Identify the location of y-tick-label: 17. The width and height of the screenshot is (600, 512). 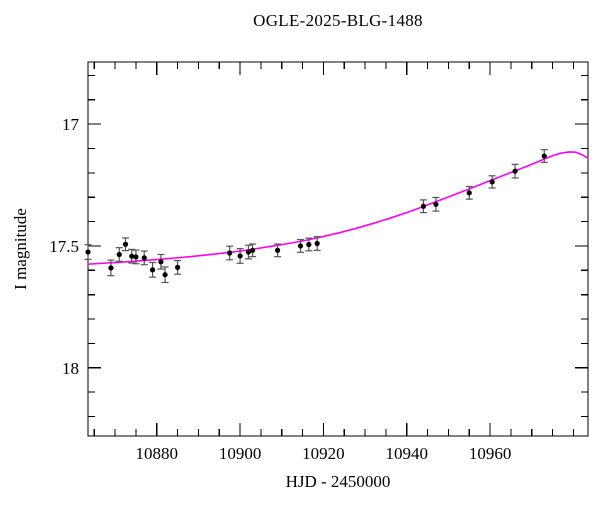
(71, 124).